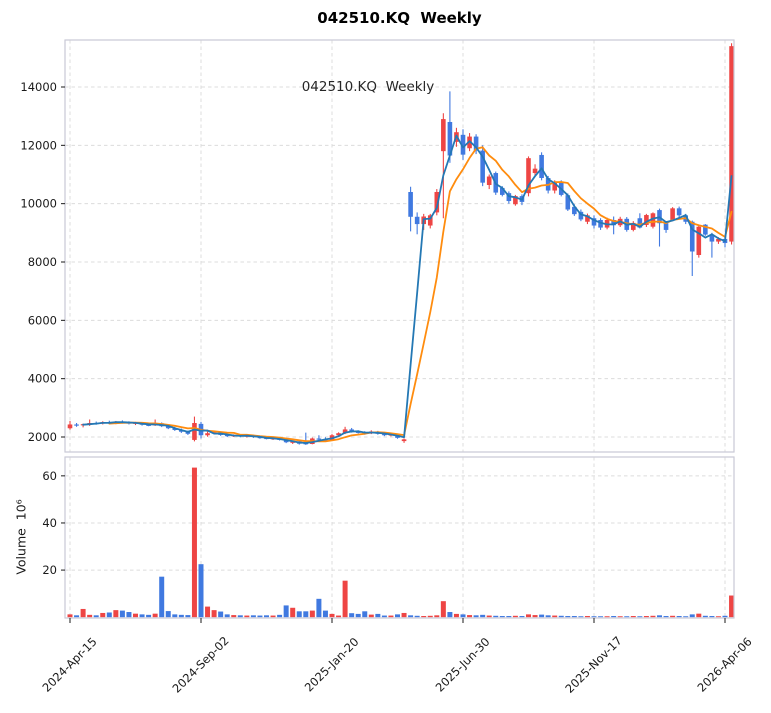 The width and height of the screenshot is (771, 713). What do you see at coordinates (201, 665) in the screenshot?
I see `date-tick-label: 2024-Sep-02` at bounding box center [201, 665].